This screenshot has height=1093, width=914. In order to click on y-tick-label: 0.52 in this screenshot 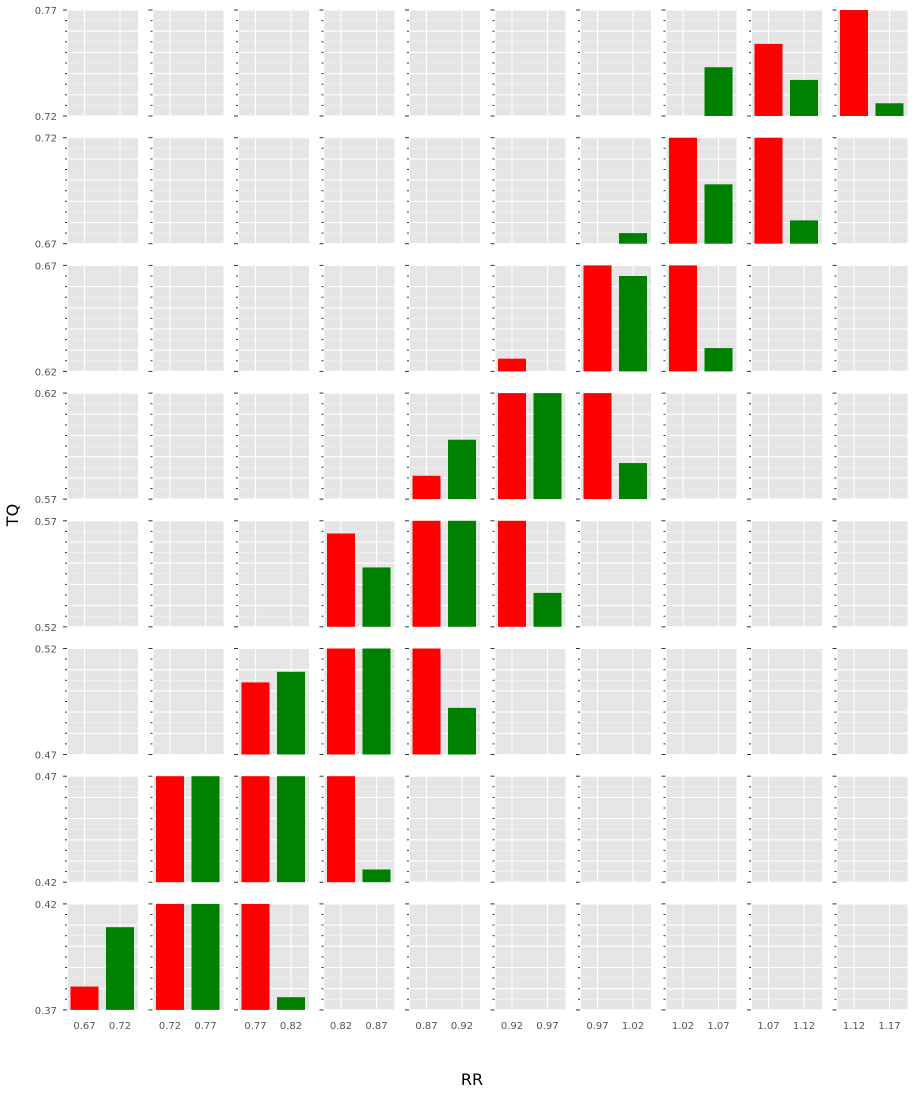, I will do `click(46, 628)`.